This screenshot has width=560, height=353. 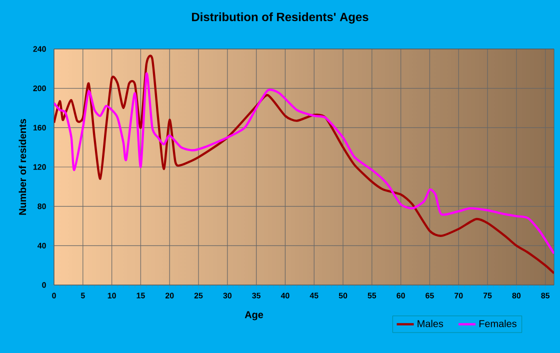 I want to click on chart-title: Distribution of Residents' Ages, so click(x=280, y=18).